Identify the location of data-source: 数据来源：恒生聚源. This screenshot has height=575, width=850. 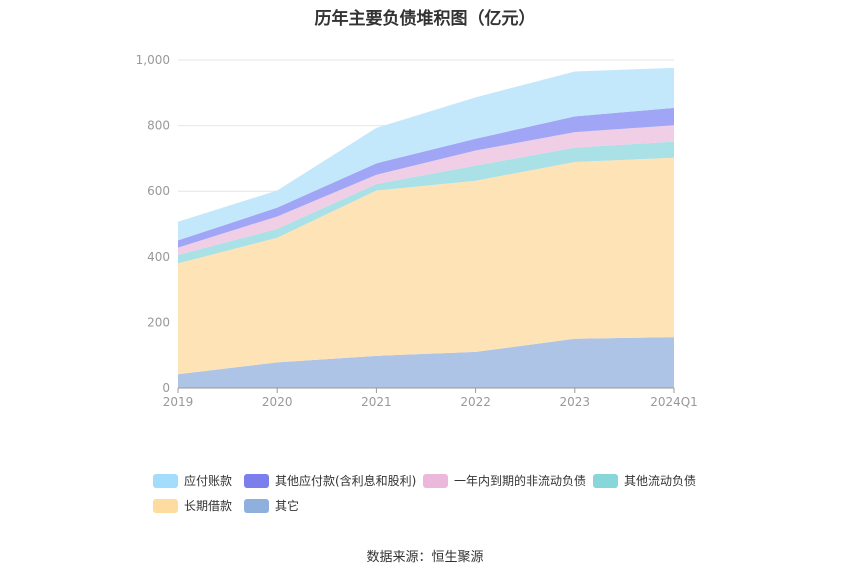
(425, 557).